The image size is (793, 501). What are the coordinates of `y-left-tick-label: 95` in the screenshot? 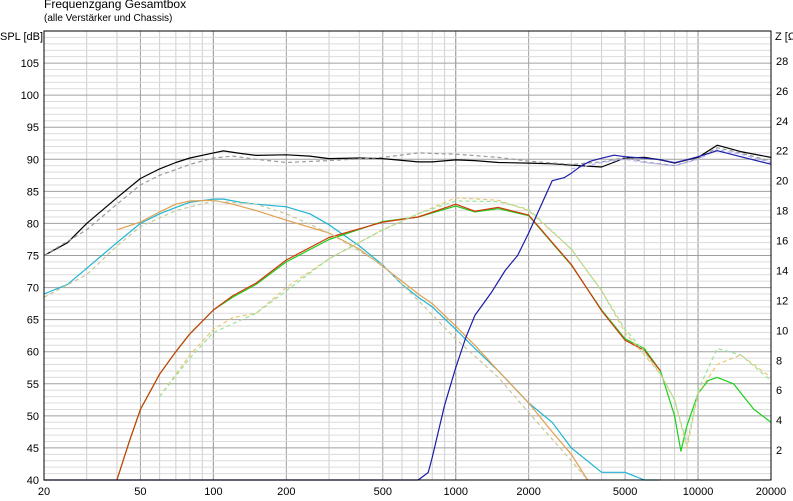 It's located at (33, 128).